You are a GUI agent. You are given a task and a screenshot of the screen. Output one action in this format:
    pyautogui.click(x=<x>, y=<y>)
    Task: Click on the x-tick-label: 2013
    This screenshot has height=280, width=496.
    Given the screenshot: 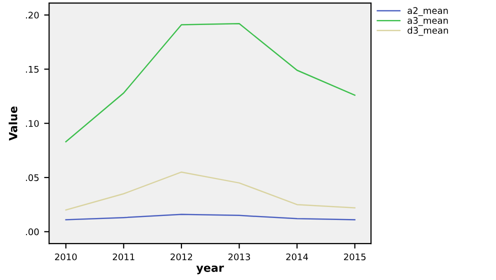 What is the action you would take?
    pyautogui.click(x=239, y=256)
    